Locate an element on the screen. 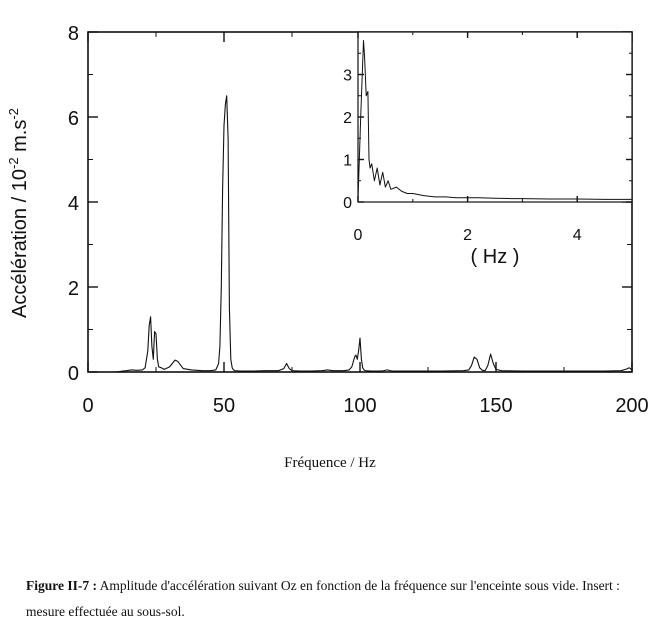  inset-series is located at coordinates (494, 120).